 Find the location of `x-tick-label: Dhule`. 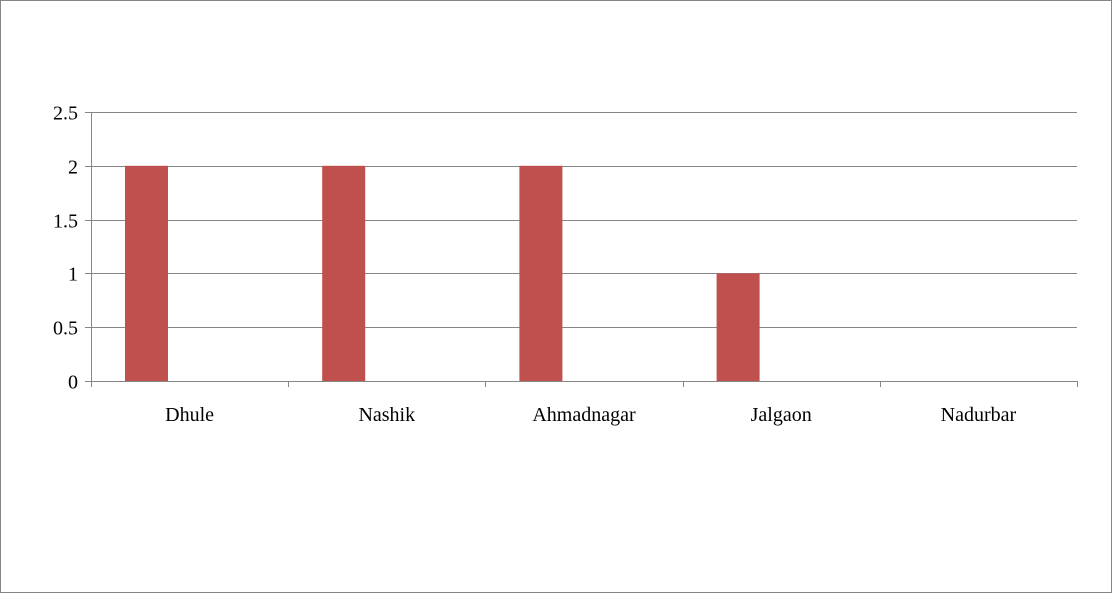

x-tick-label: Dhule is located at coordinates (189, 415).